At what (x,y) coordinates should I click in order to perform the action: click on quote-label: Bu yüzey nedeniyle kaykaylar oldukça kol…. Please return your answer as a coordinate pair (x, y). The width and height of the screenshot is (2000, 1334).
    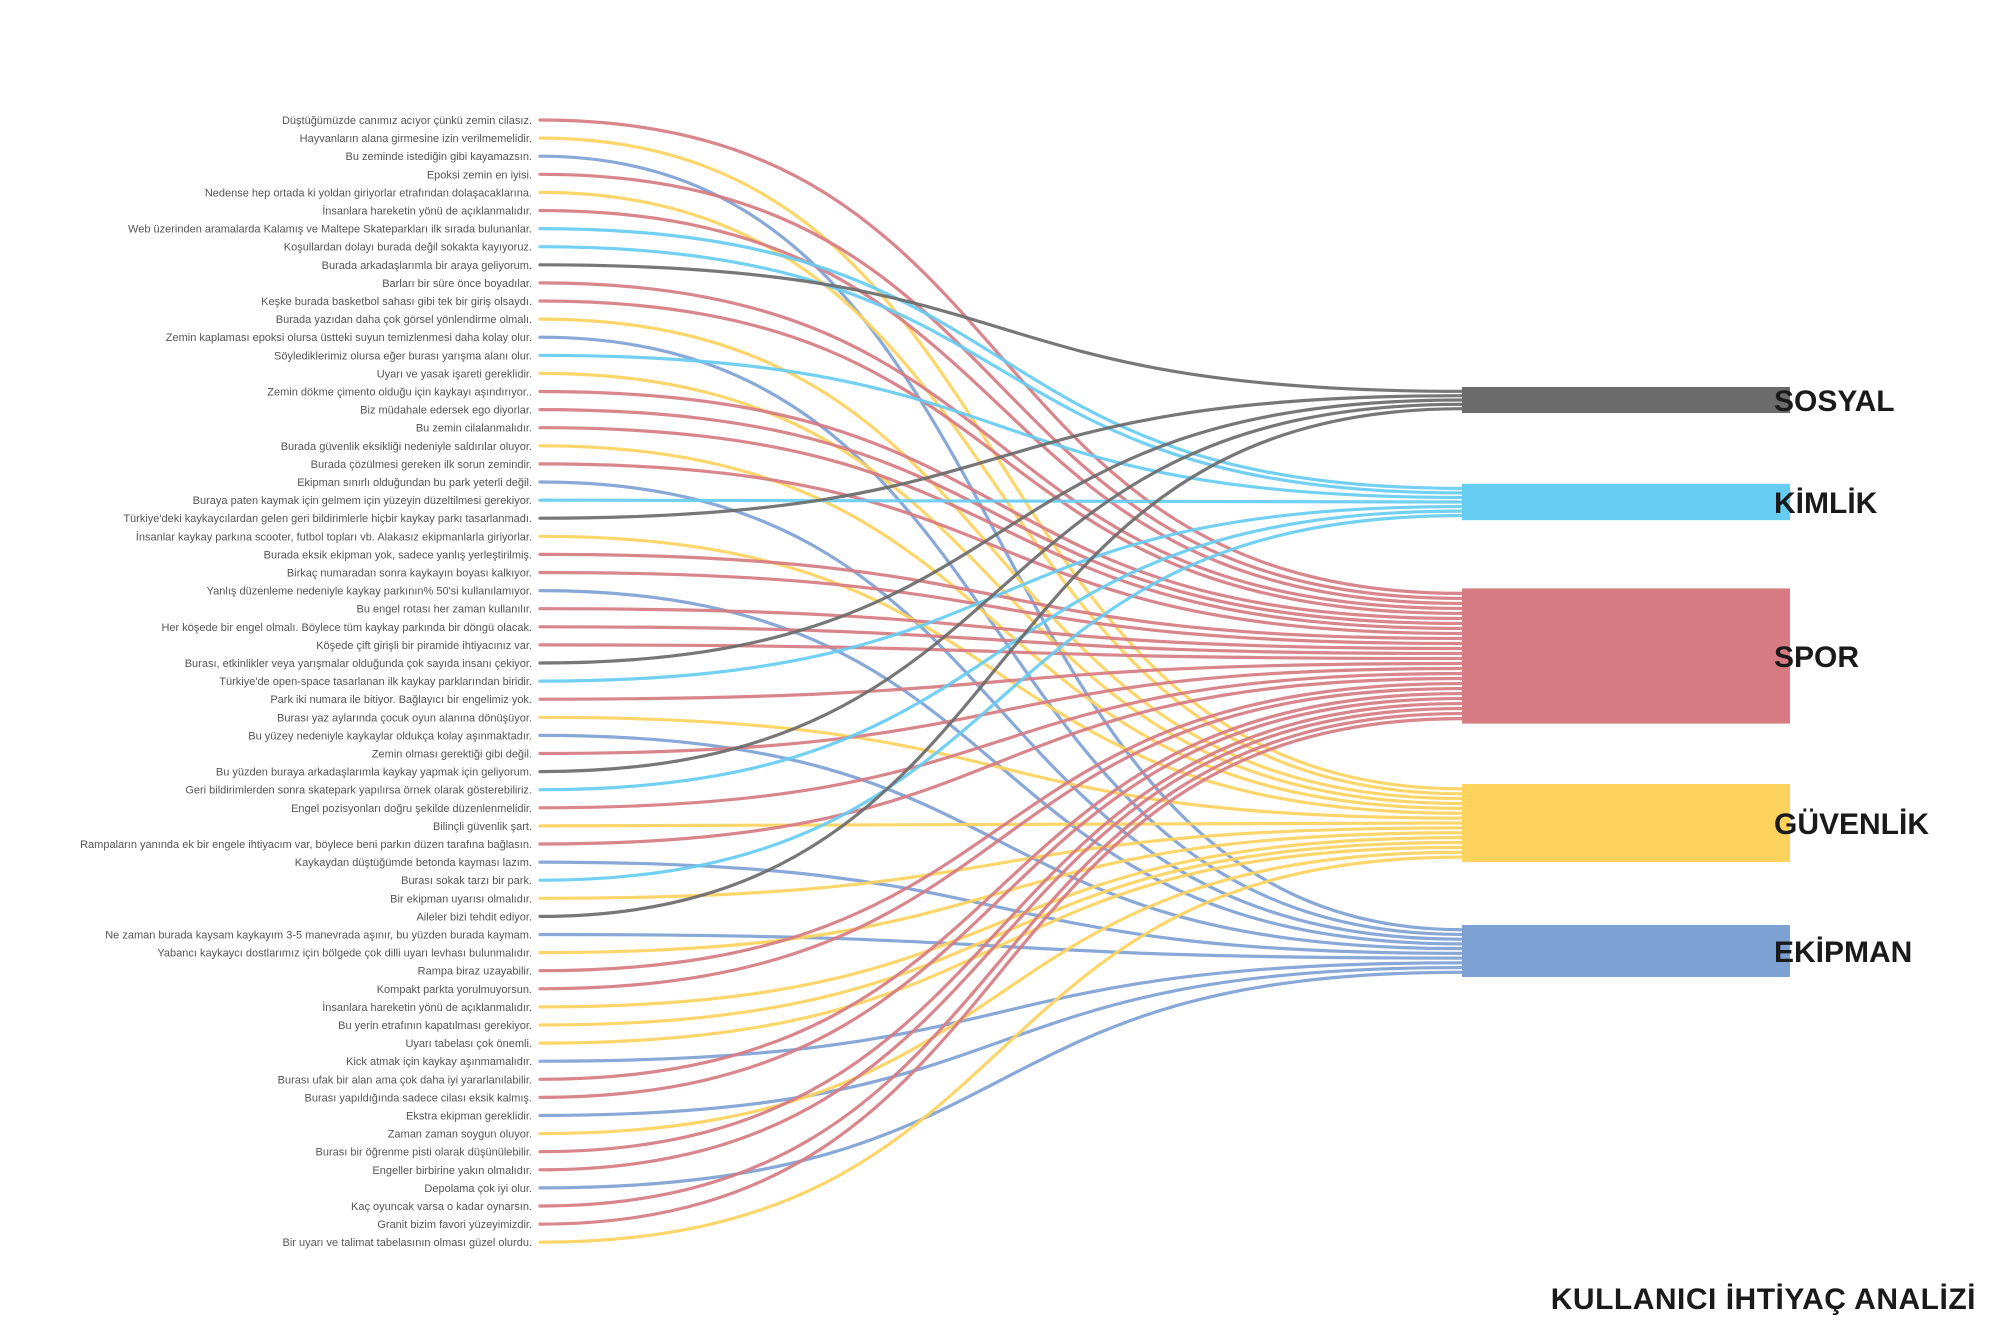
    Looking at the image, I should click on (390, 736).